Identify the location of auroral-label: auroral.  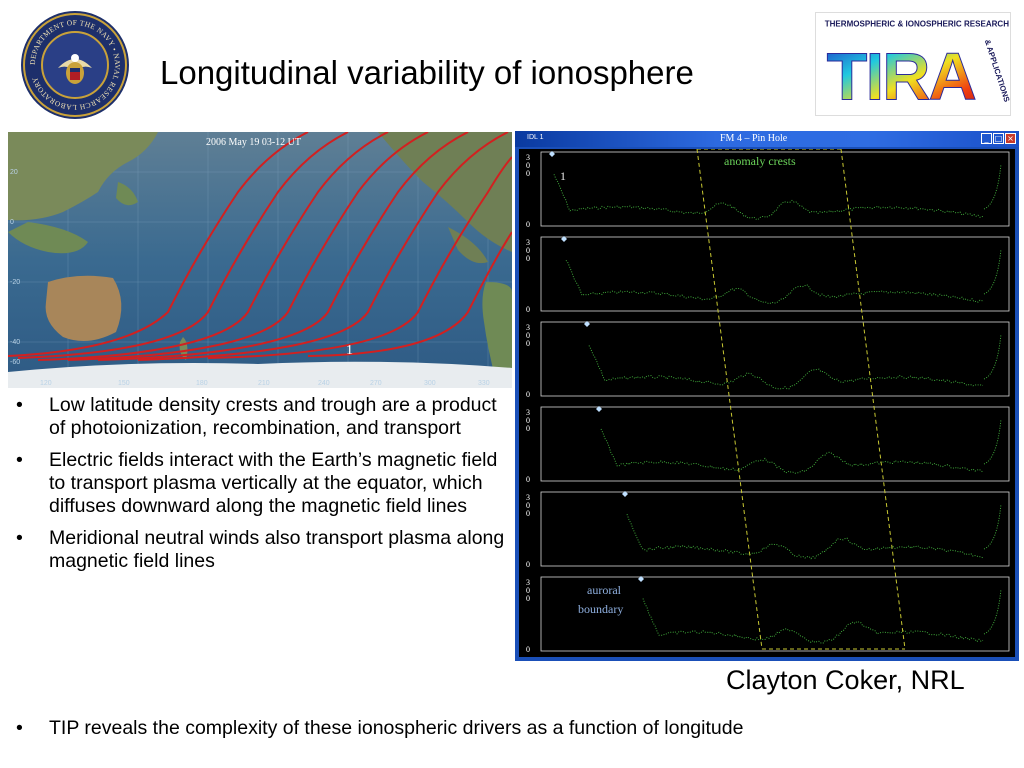
(604, 590).